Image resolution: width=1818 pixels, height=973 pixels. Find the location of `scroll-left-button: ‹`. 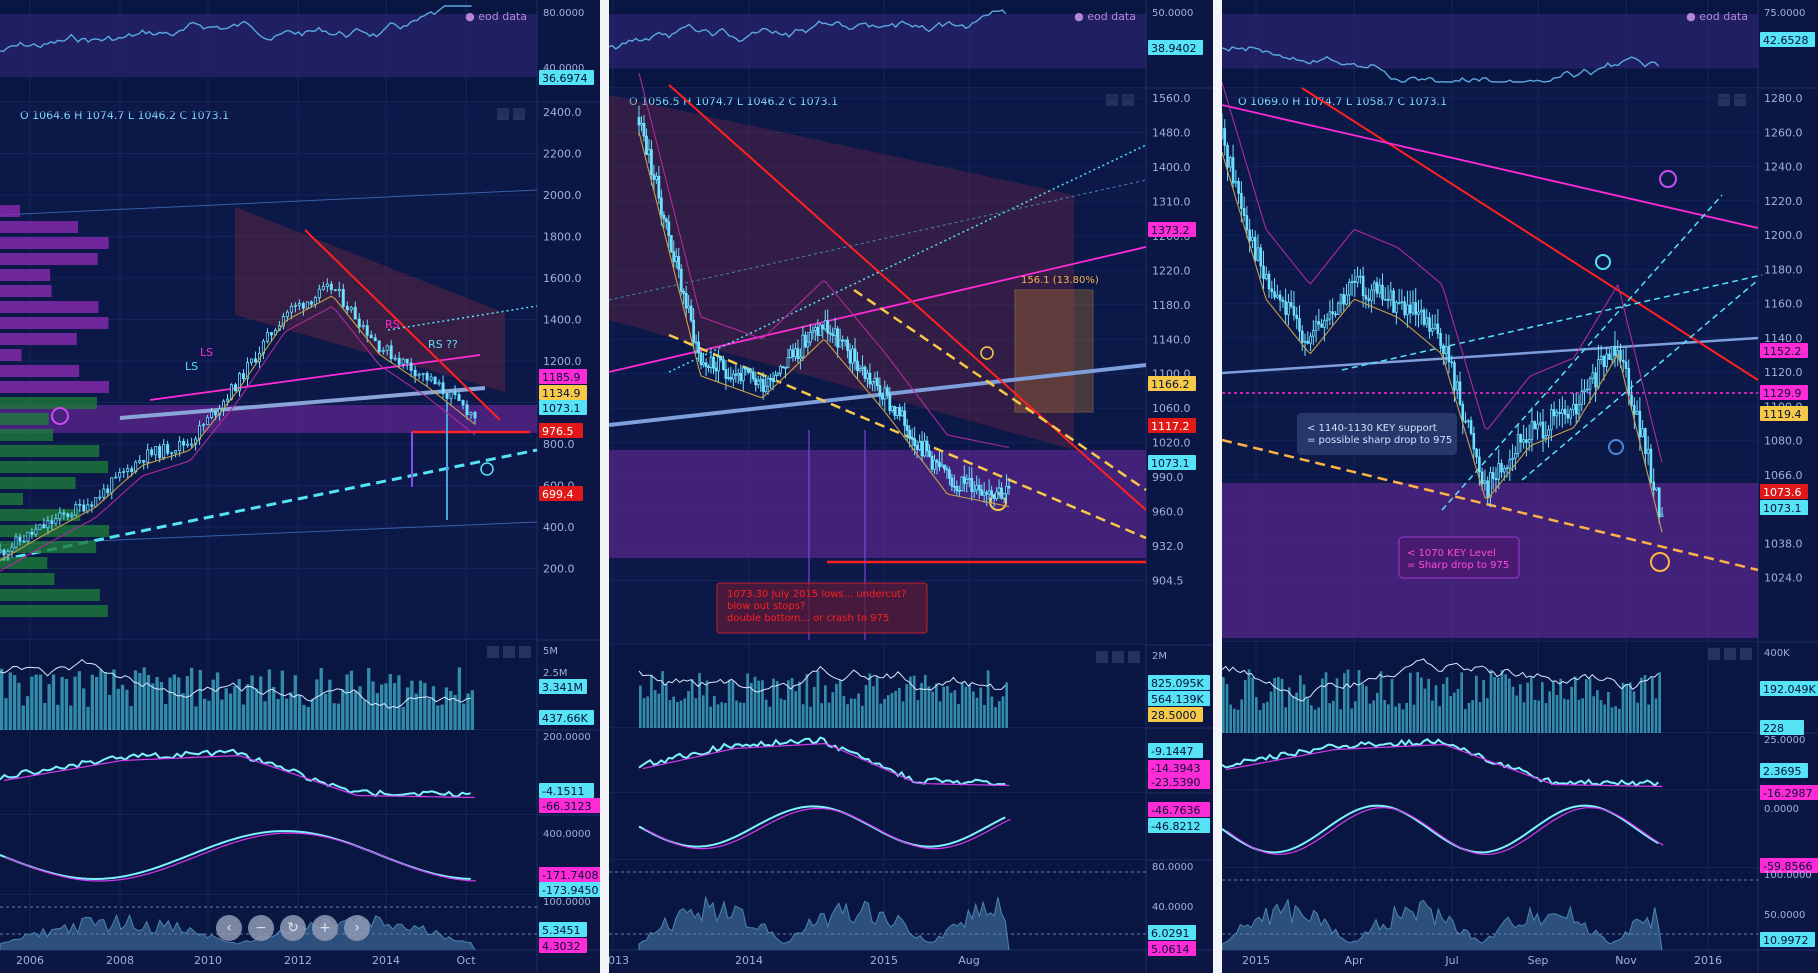

scroll-left-button: ‹ is located at coordinates (229, 928).